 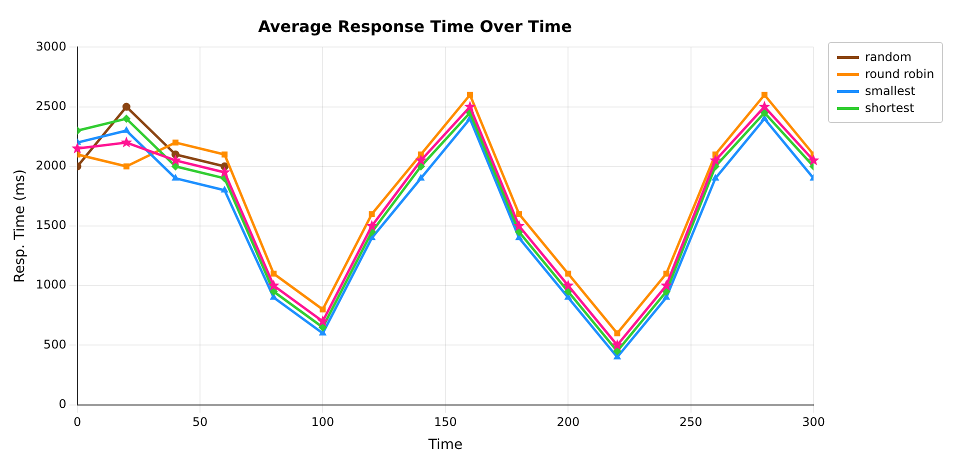 What do you see at coordinates (415, 26) in the screenshot?
I see `chart-title: Average Response Time Over Time` at bounding box center [415, 26].